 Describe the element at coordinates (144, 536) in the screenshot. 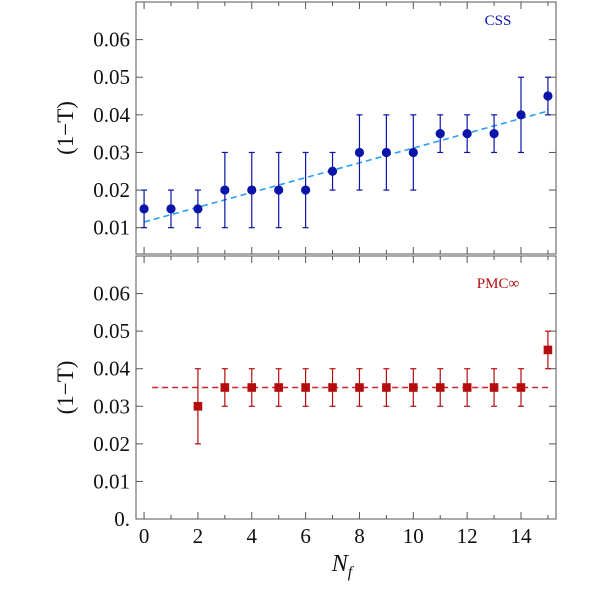

I see `x-tick-label: 0` at that location.